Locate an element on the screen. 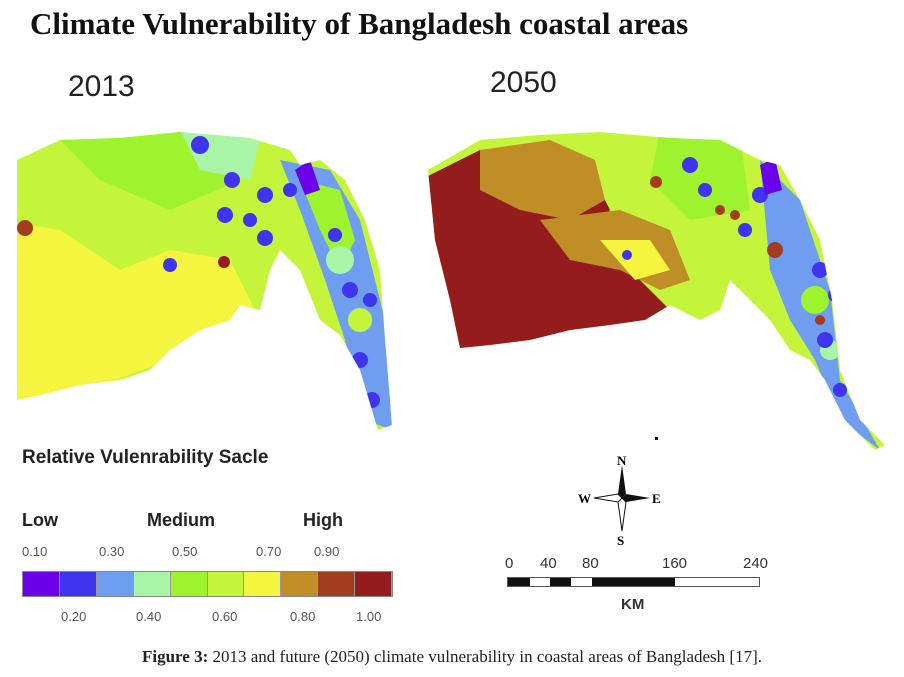 The height and width of the screenshot is (677, 904). dot is located at coordinates (656, 438).